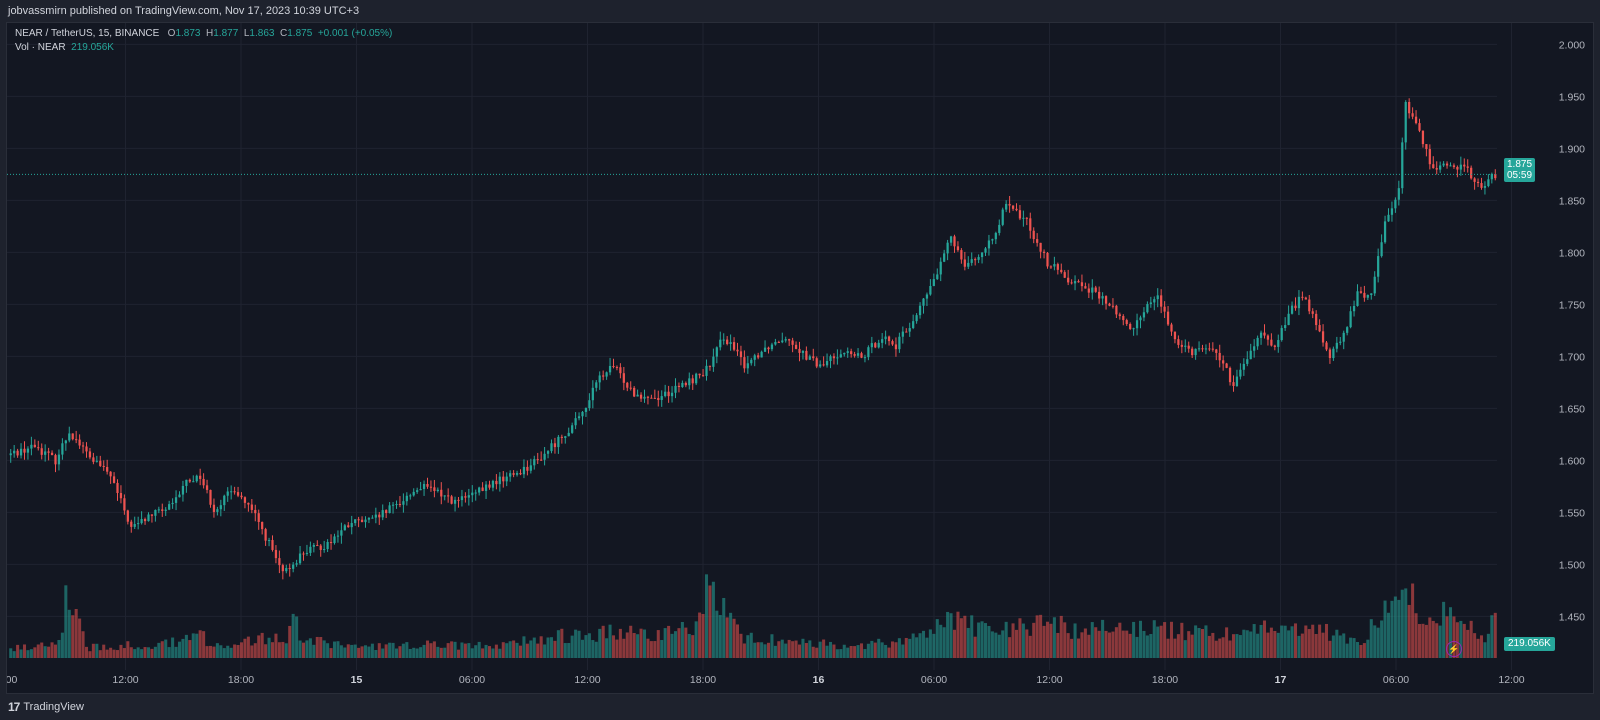 This screenshot has height=720, width=1600. What do you see at coordinates (1281, 680) in the screenshot?
I see `x-tick-label: 17` at bounding box center [1281, 680].